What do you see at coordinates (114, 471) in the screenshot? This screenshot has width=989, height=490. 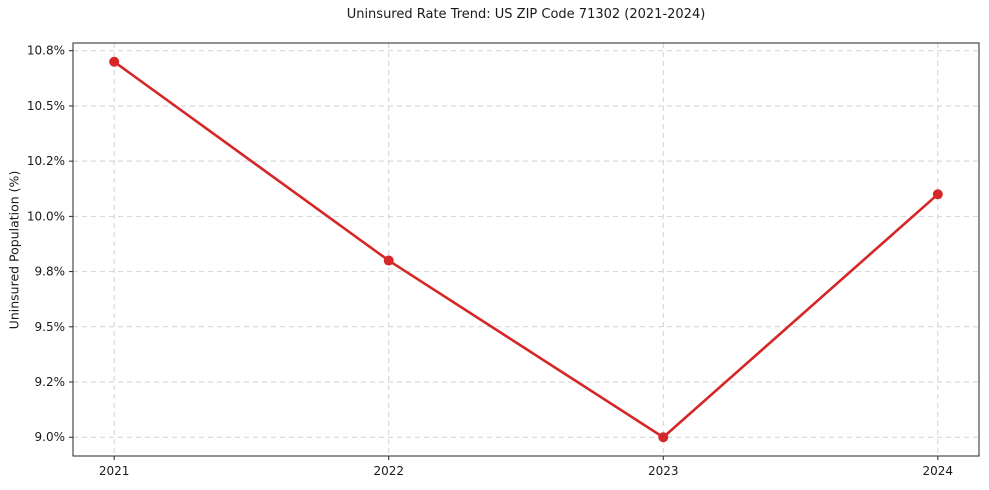 I see `x-tick-label: 2021` at bounding box center [114, 471].